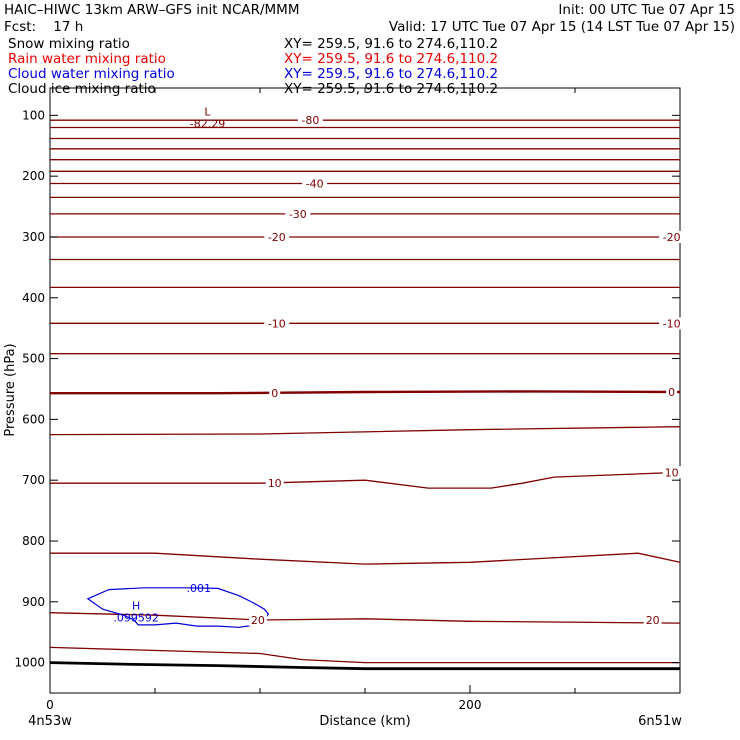 The image size is (740, 740). Describe the element at coordinates (33, 176) in the screenshot. I see `y-tick-label: 200` at that location.